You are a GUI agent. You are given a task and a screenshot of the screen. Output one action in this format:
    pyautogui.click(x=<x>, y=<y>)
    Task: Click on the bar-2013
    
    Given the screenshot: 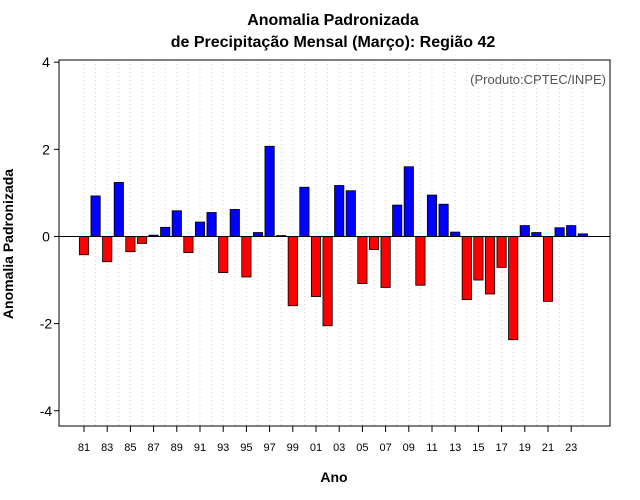 What is the action you would take?
    pyautogui.click(x=455, y=234)
    